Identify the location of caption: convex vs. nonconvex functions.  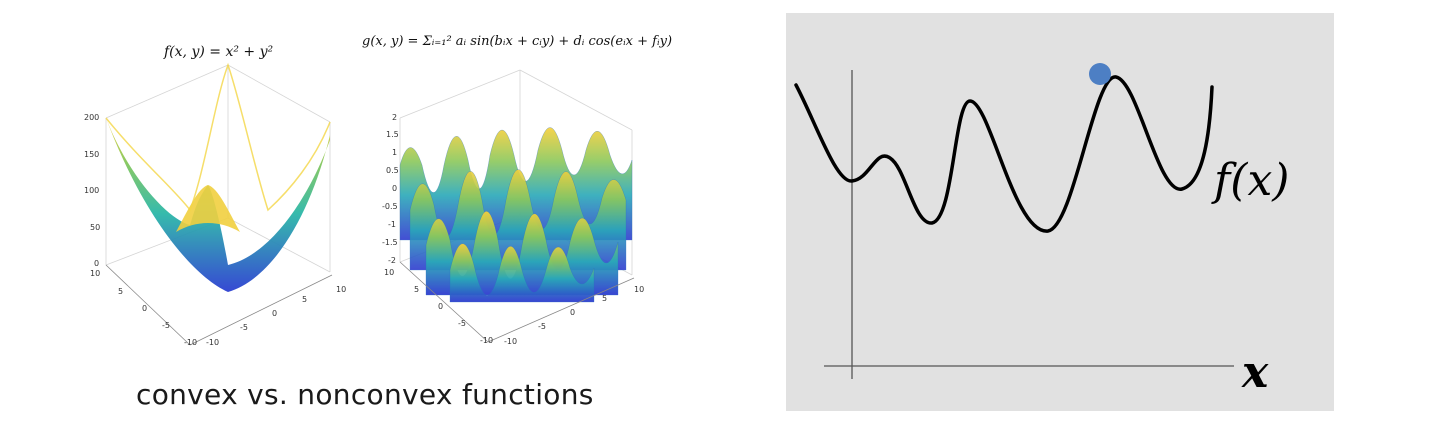
(365, 394).